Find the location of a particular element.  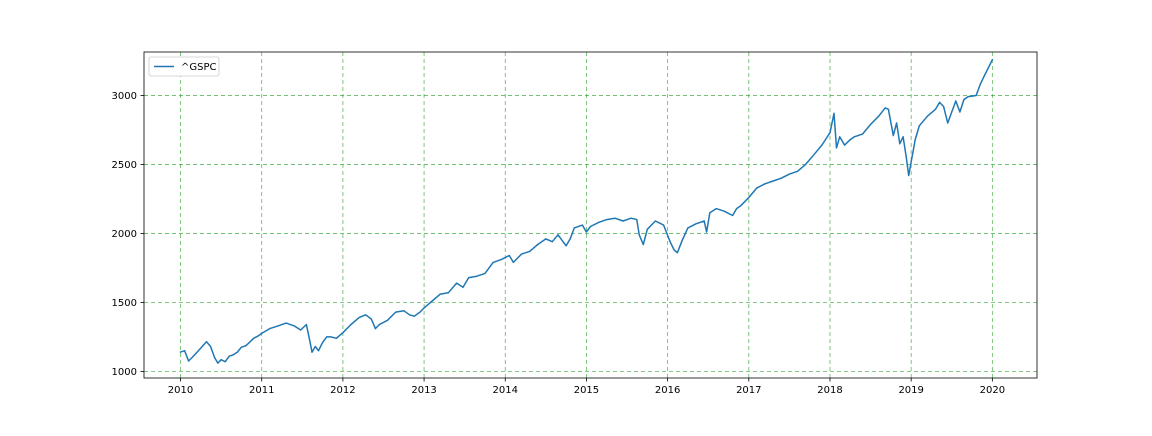

y-tick-label: 1500 is located at coordinates (124, 303).